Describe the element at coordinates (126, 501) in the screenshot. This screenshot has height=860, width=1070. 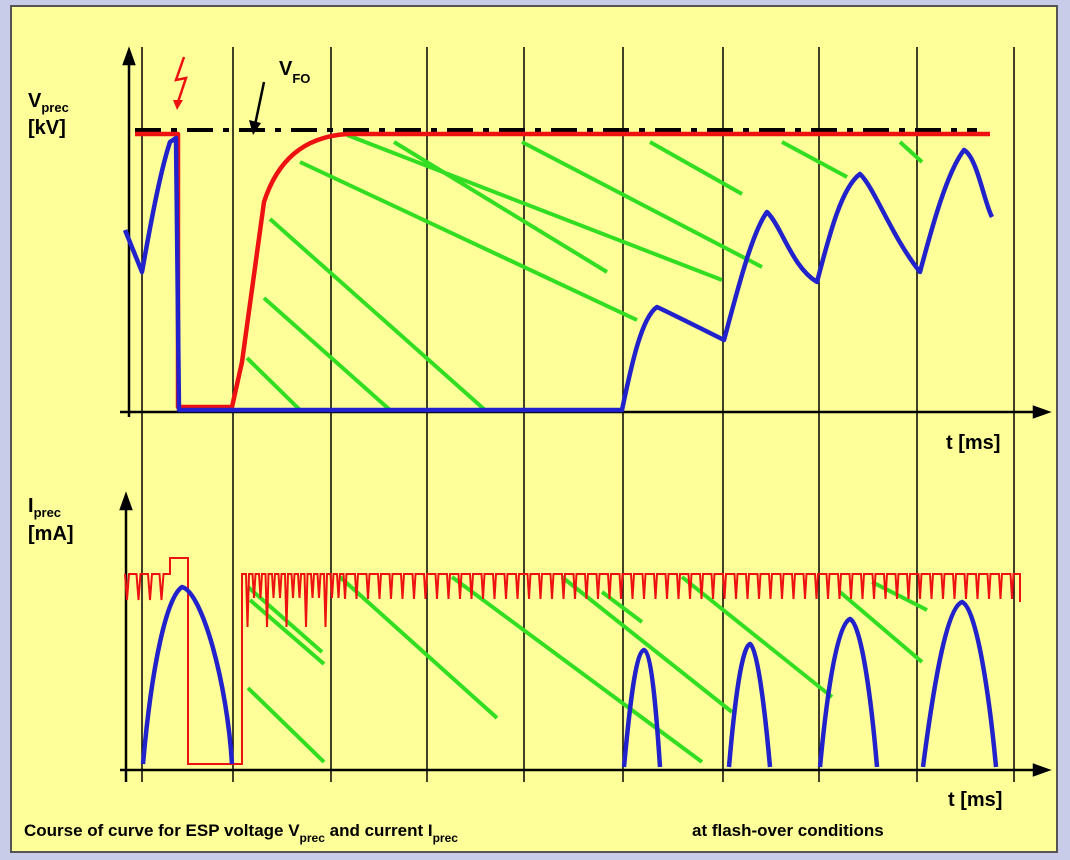
I see `bottom-y-arrow` at that location.